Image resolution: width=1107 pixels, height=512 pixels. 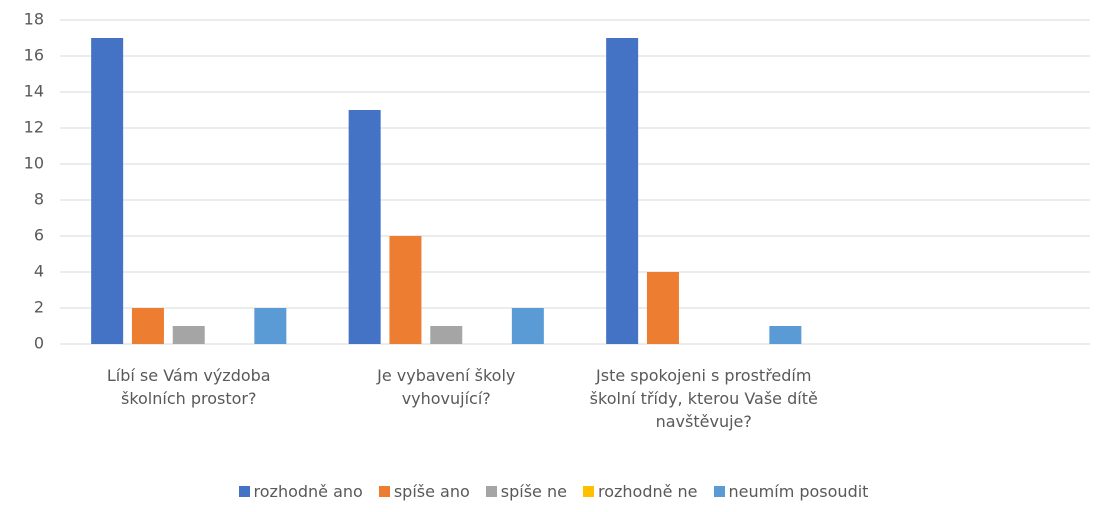 I want to click on x-tick-label: Je vybavení školy vyhovující?, so click(x=446, y=387).